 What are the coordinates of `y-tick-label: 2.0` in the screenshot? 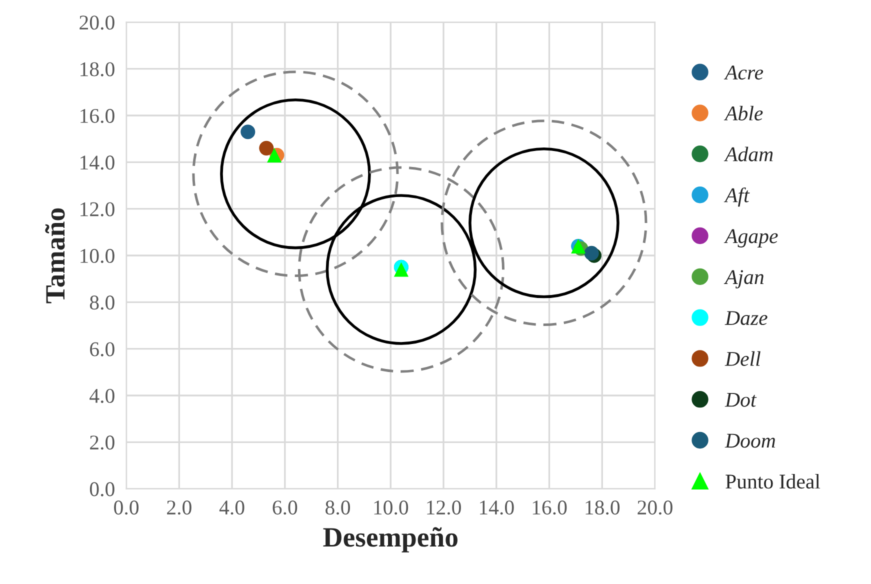 It's located at (102, 443).